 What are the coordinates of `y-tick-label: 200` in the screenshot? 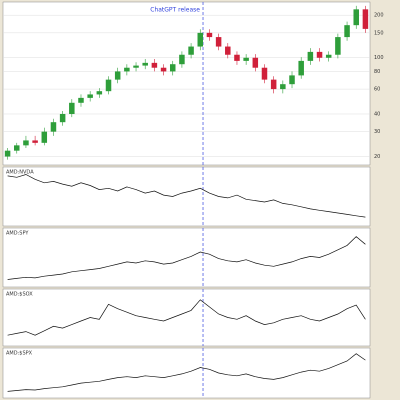 It's located at (379, 16).